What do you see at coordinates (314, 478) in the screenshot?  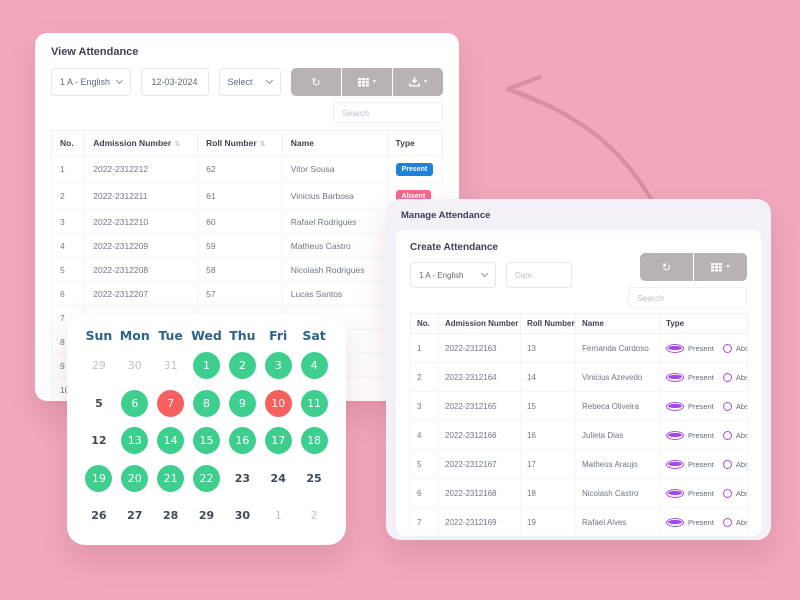 I see `calendar-day: 25` at bounding box center [314, 478].